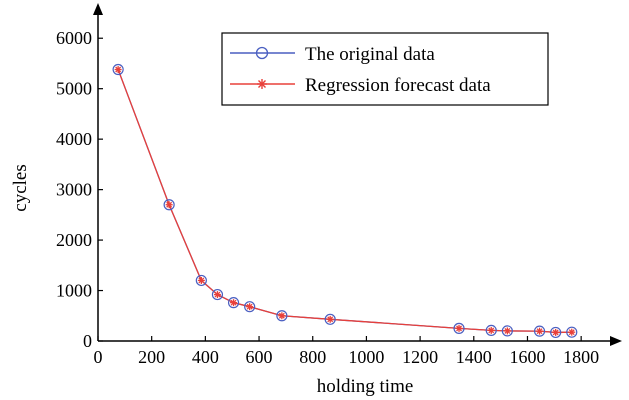  What do you see at coordinates (151, 357) in the screenshot?
I see `x-tick-label: 200` at bounding box center [151, 357].